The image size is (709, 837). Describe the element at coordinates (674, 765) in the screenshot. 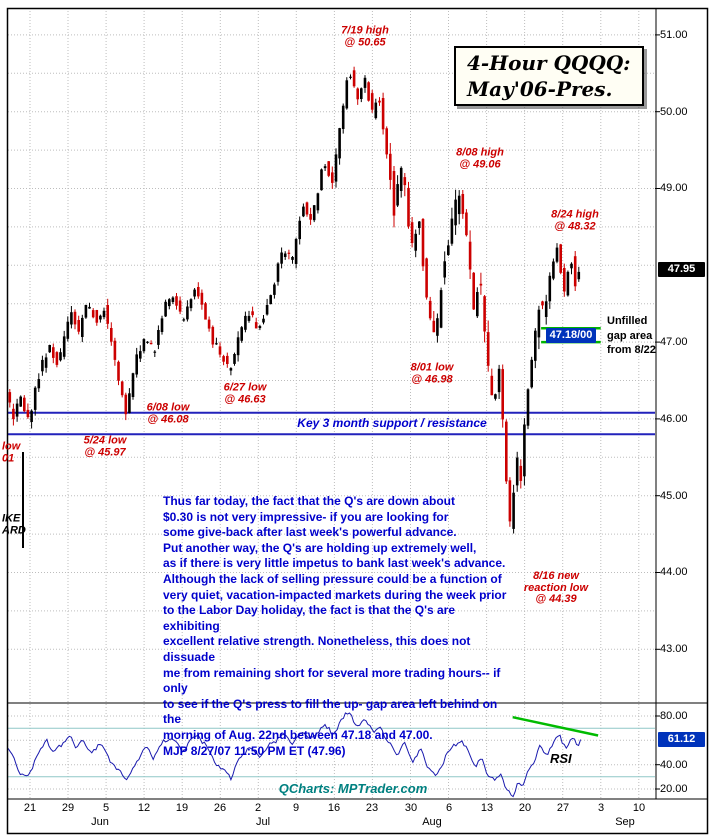

I see `rsi-axis-label: 40.00` at that location.